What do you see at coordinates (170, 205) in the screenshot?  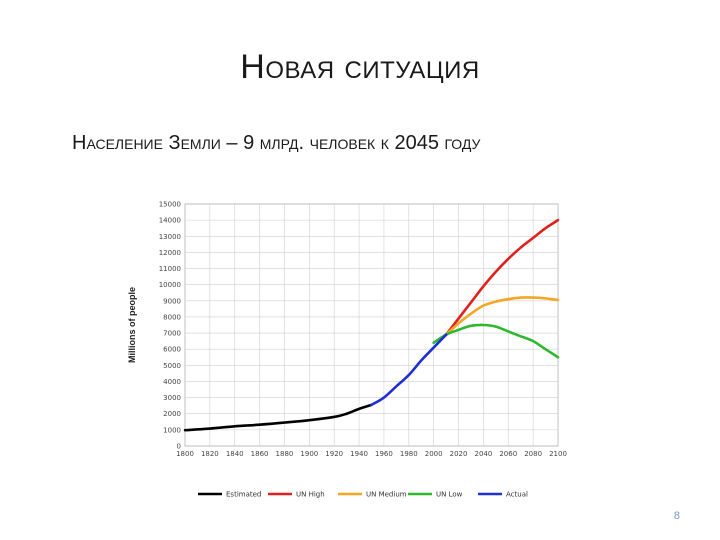 I see `y-tick-label: 15000` at bounding box center [170, 205].